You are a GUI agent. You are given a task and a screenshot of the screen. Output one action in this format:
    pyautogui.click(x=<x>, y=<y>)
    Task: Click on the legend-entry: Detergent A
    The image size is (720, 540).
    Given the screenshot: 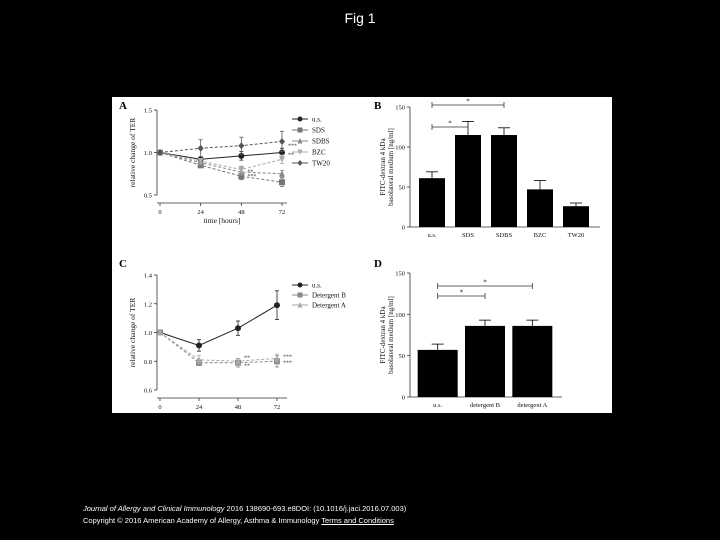 What is the action you would take?
    pyautogui.click(x=329, y=306)
    